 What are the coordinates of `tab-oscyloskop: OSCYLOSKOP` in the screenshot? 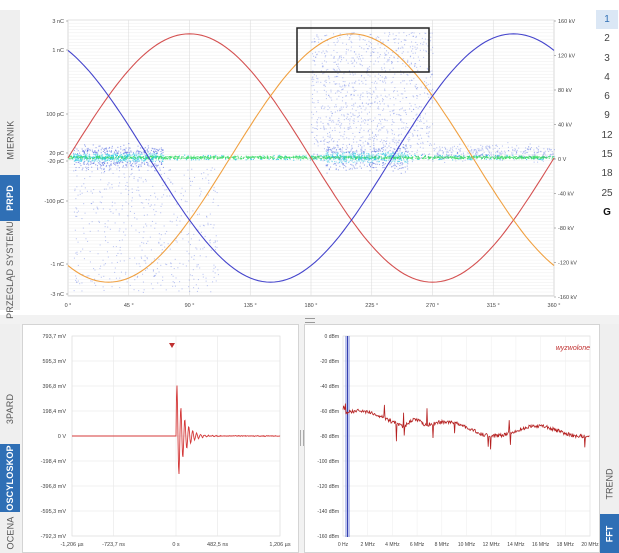 It's located at (10, 478).